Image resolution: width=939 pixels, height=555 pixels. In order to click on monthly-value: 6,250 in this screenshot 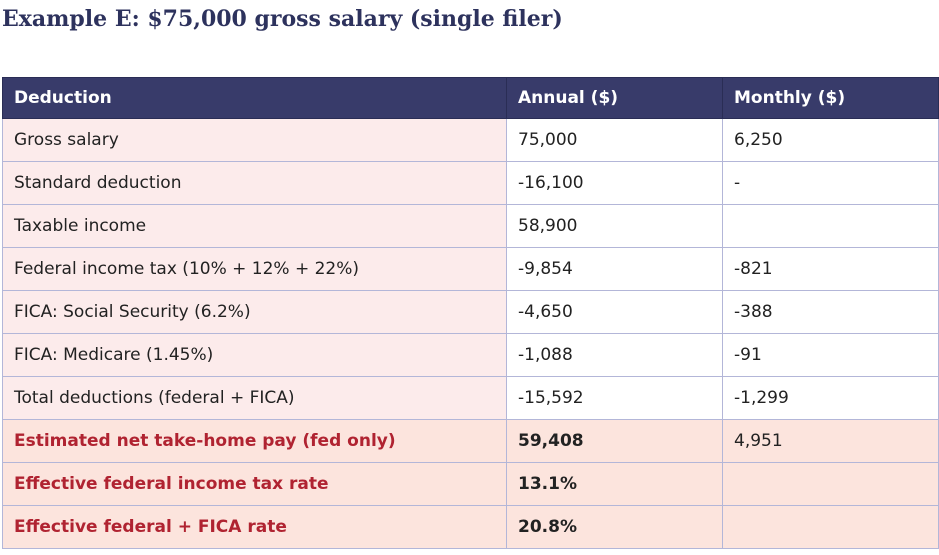, I will do `click(830, 140)`.